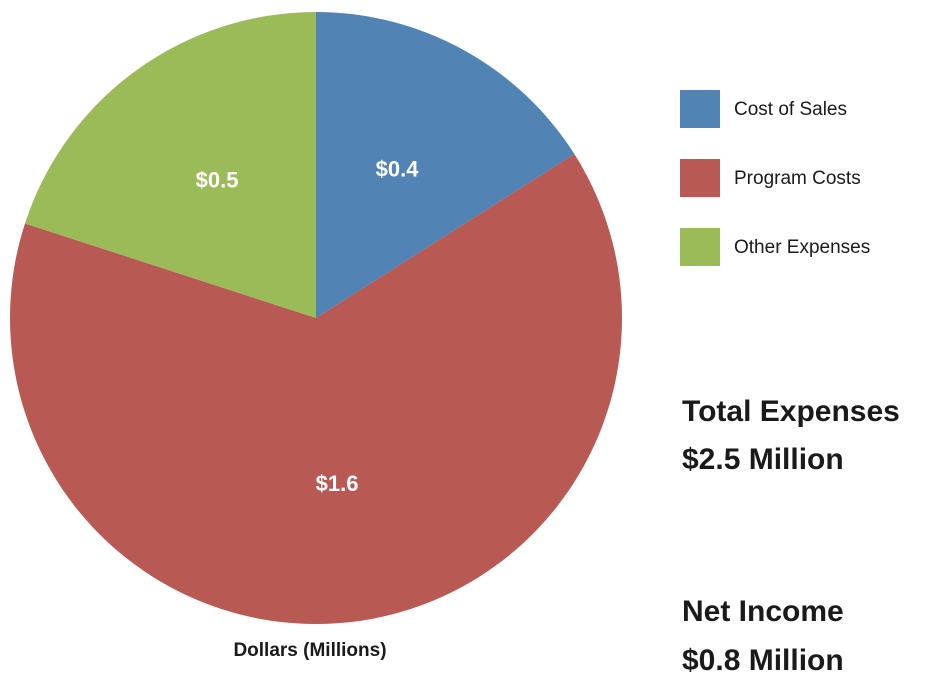 The height and width of the screenshot is (687, 947). What do you see at coordinates (790, 109) in the screenshot?
I see `legend-label: Cost of Sales` at bounding box center [790, 109].